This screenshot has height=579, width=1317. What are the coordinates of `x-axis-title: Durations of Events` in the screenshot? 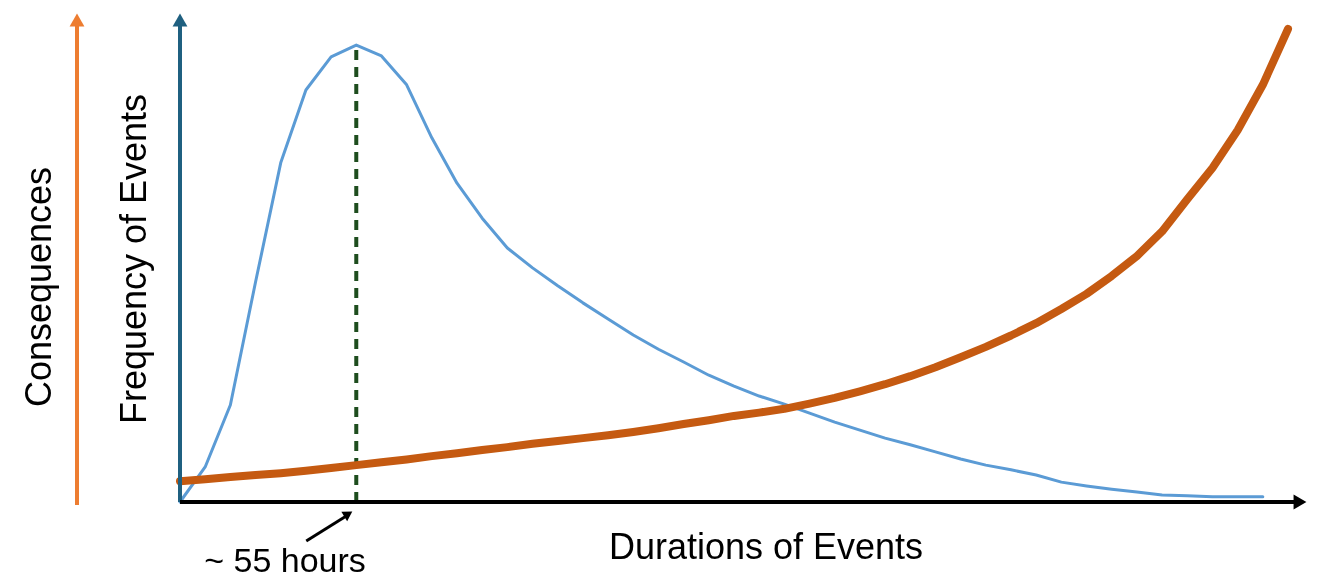 It's located at (766, 546).